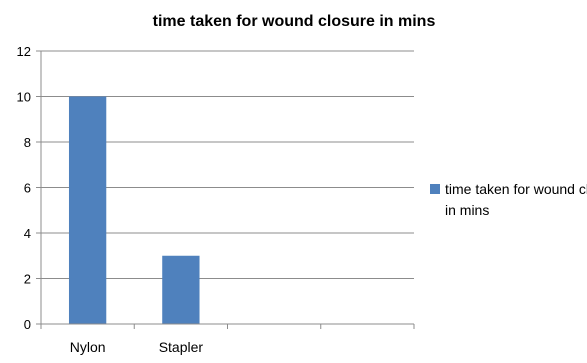 The height and width of the screenshot is (363, 587). What do you see at coordinates (27, 188) in the screenshot?
I see `y-tick-label: 6` at bounding box center [27, 188].